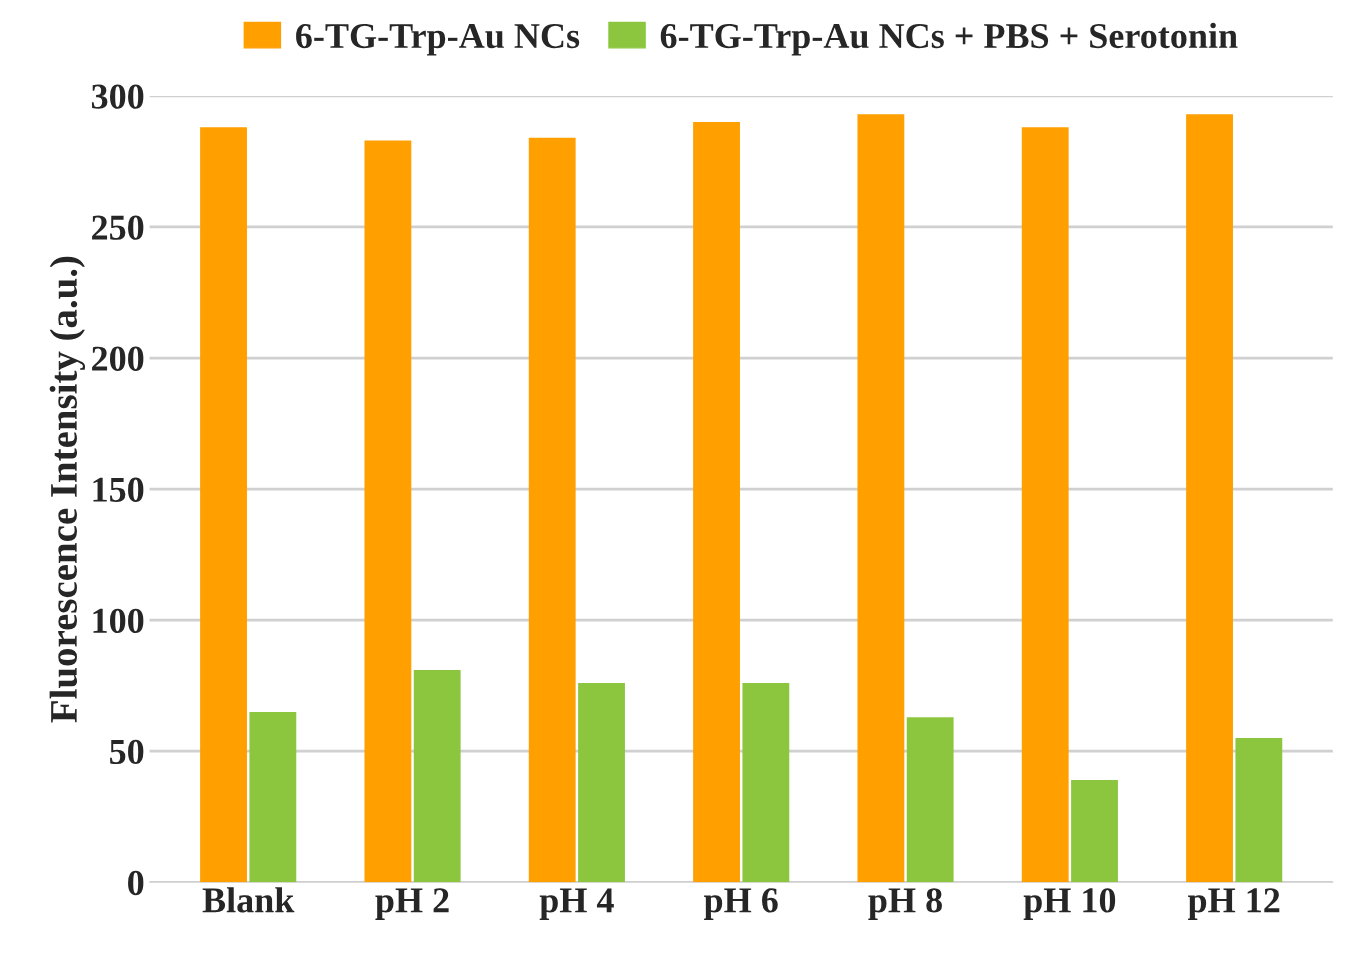 The width and height of the screenshot is (1360, 959). Describe the element at coordinates (118, 489) in the screenshot. I see `y-tick-label: 150` at that location.